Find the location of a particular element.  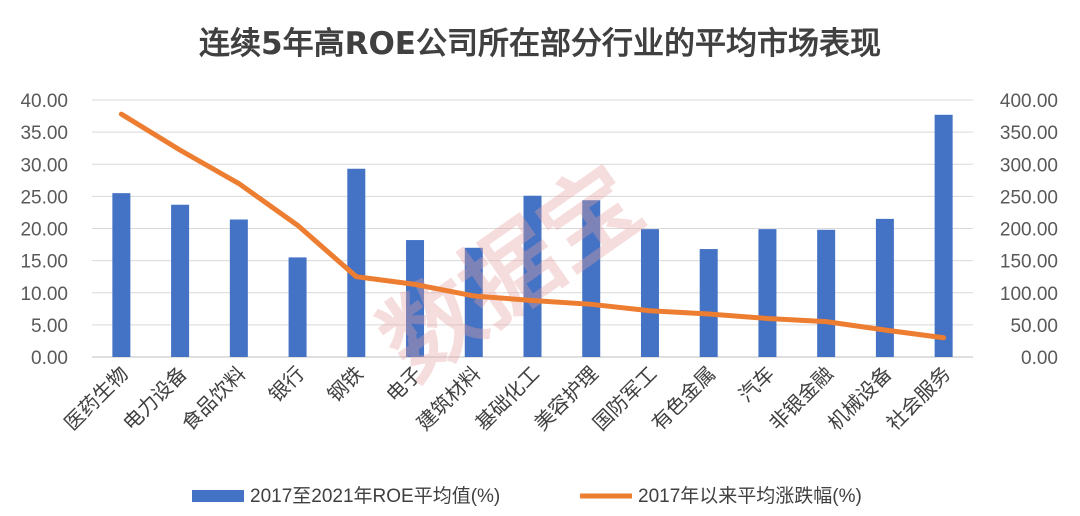

legend-label-roe: 2017至2021年ROE平均值(%) is located at coordinates (375, 496).